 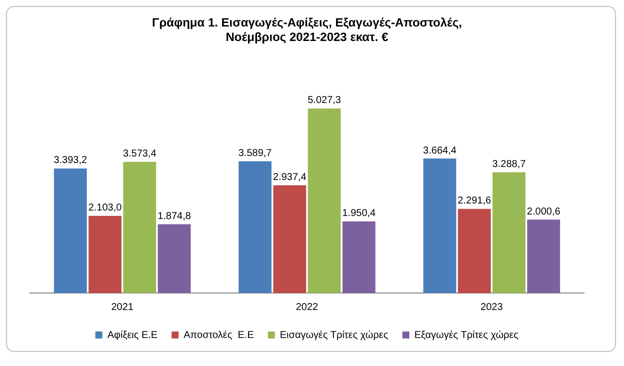 What do you see at coordinates (255, 154) in the screenshot?
I see `data-label: 3.589,7` at bounding box center [255, 154].